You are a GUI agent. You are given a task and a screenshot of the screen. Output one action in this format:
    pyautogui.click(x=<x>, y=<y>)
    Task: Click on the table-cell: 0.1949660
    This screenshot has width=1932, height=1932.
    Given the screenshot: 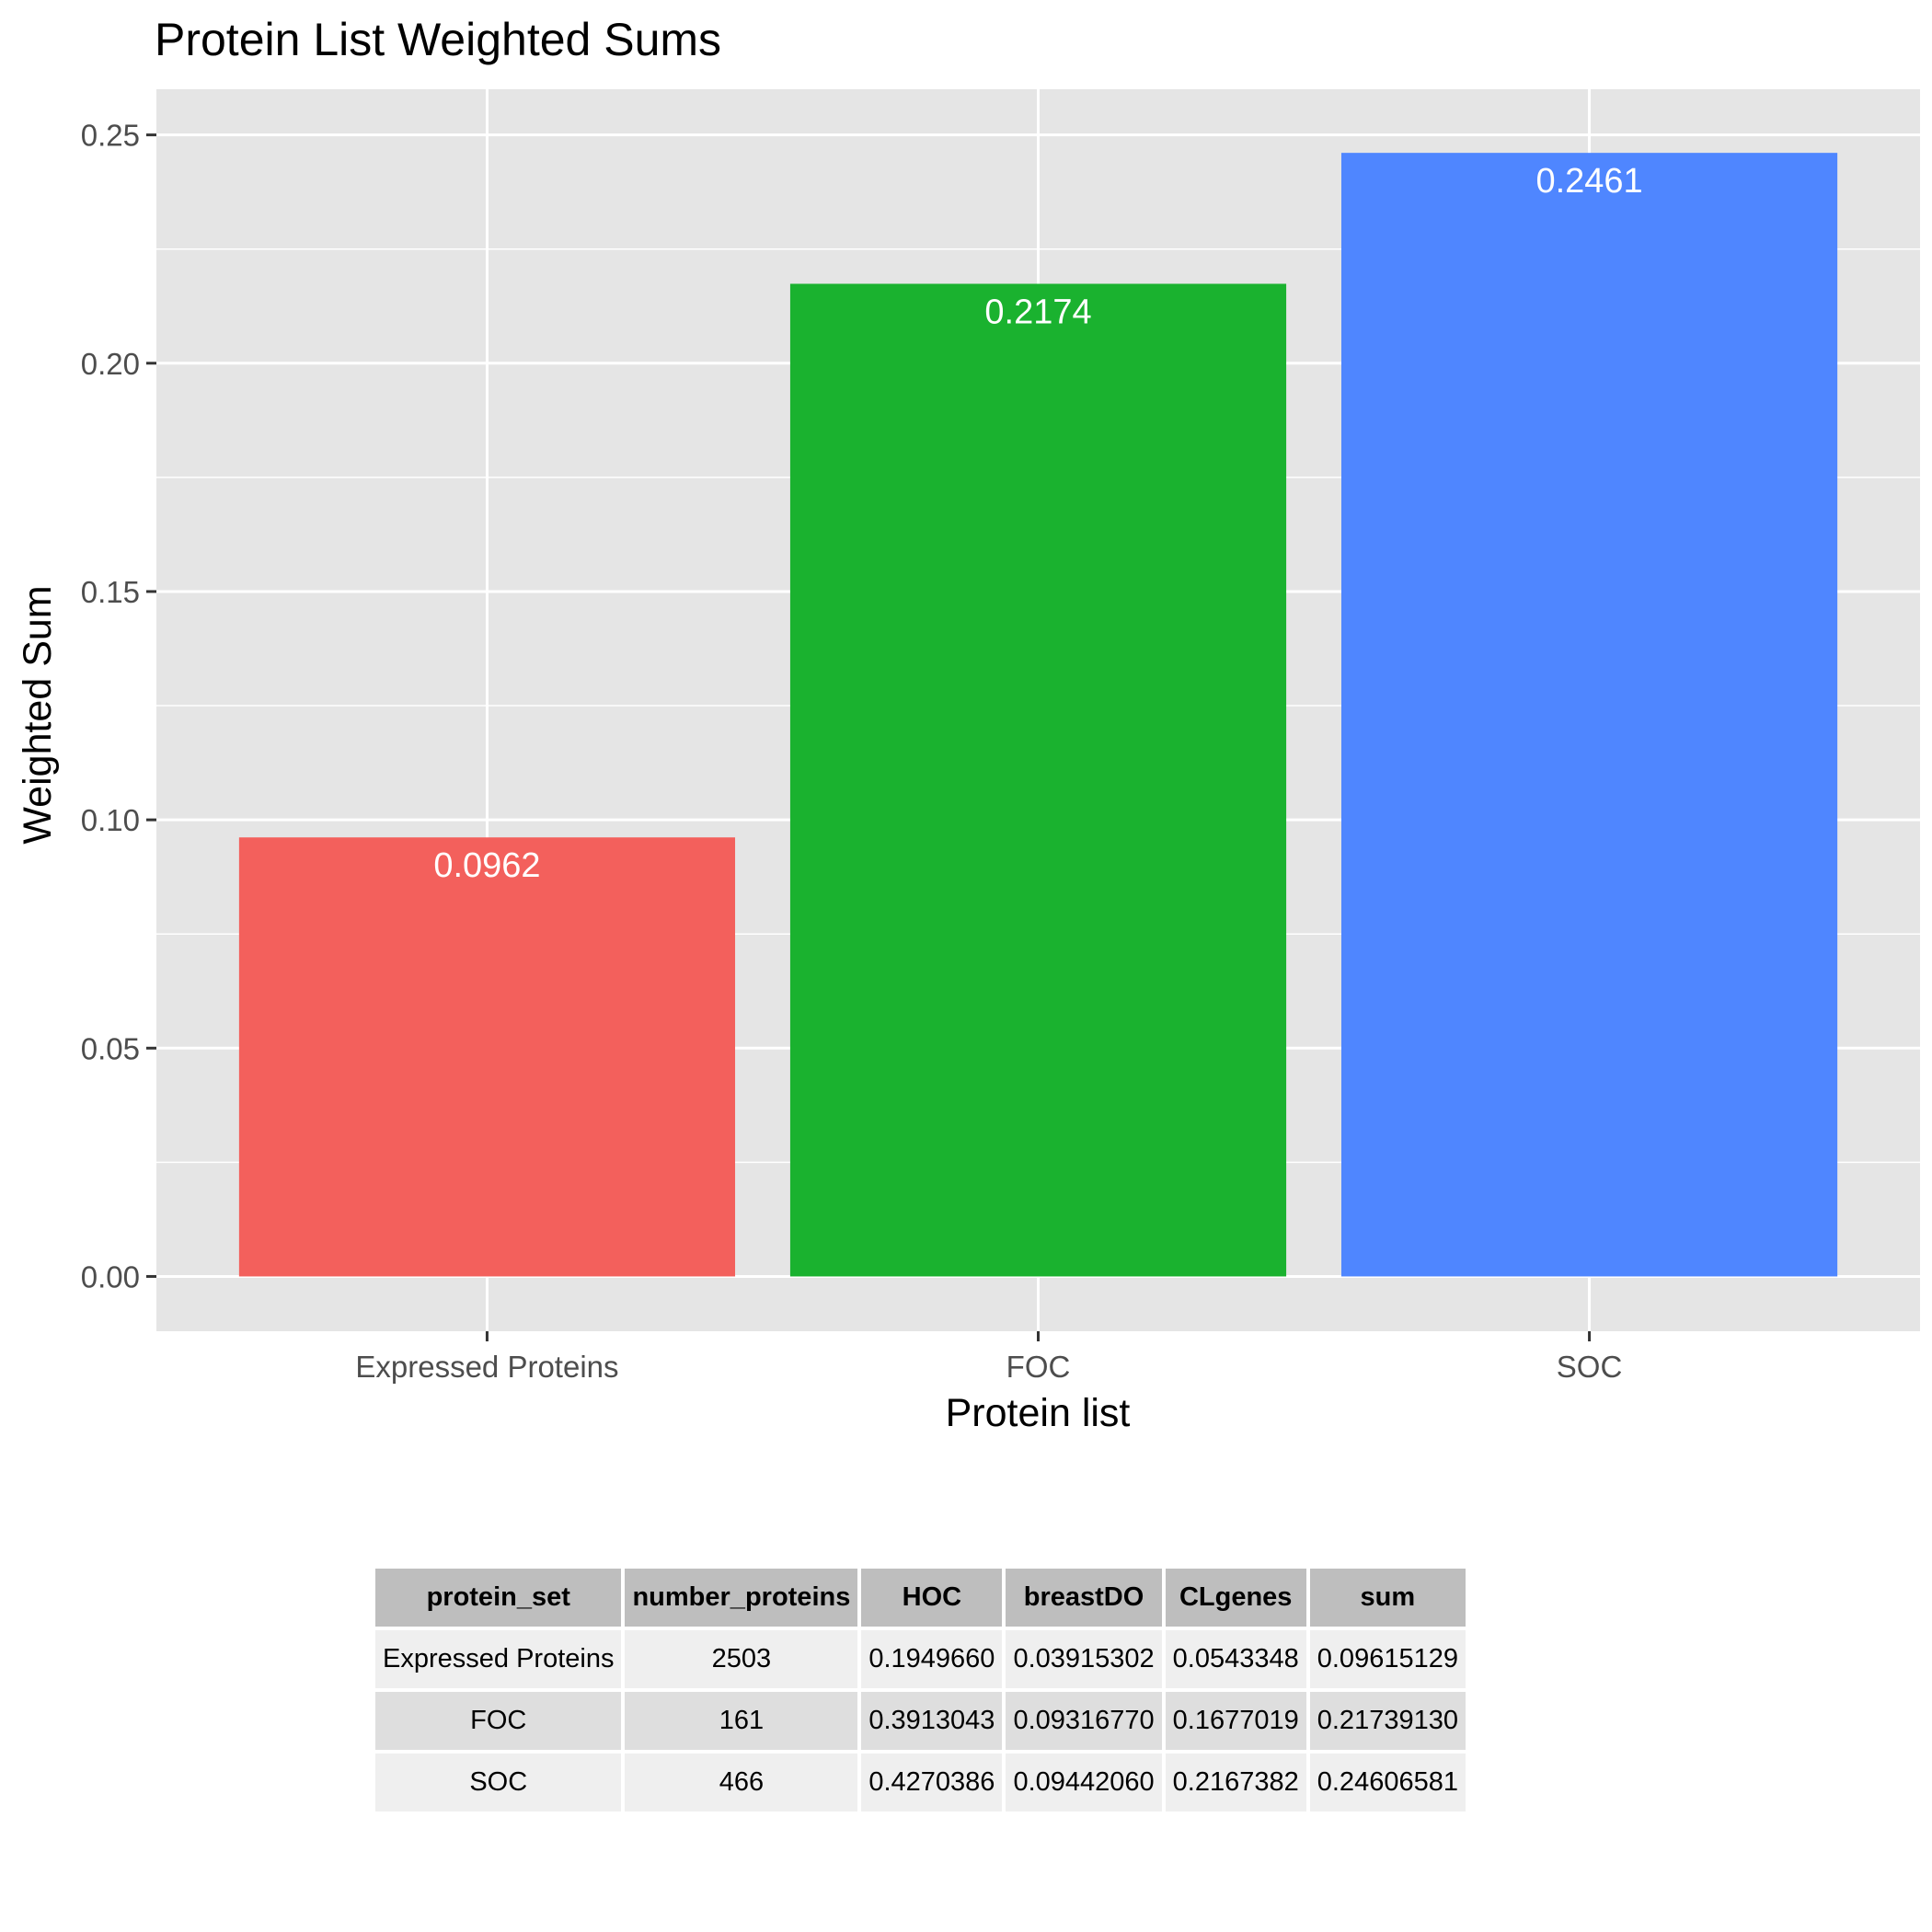 What is the action you would take?
    pyautogui.click(x=932, y=1659)
    